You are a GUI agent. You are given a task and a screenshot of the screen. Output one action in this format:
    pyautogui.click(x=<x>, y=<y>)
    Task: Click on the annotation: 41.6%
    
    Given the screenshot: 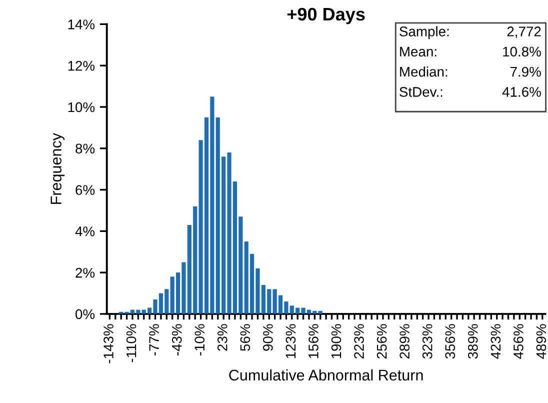 What is the action you would take?
    pyautogui.click(x=521, y=92)
    